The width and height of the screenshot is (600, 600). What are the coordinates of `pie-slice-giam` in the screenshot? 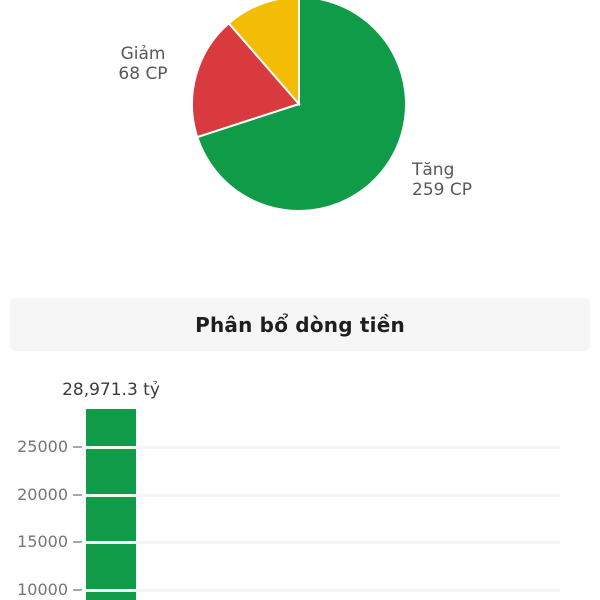 It's located at (246, 80).